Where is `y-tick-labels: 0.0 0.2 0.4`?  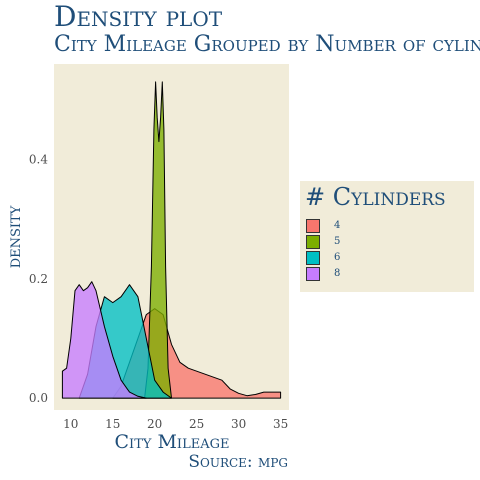 y-tick-labels: 0.0 0.2 0.4 is located at coordinates (38, 278).